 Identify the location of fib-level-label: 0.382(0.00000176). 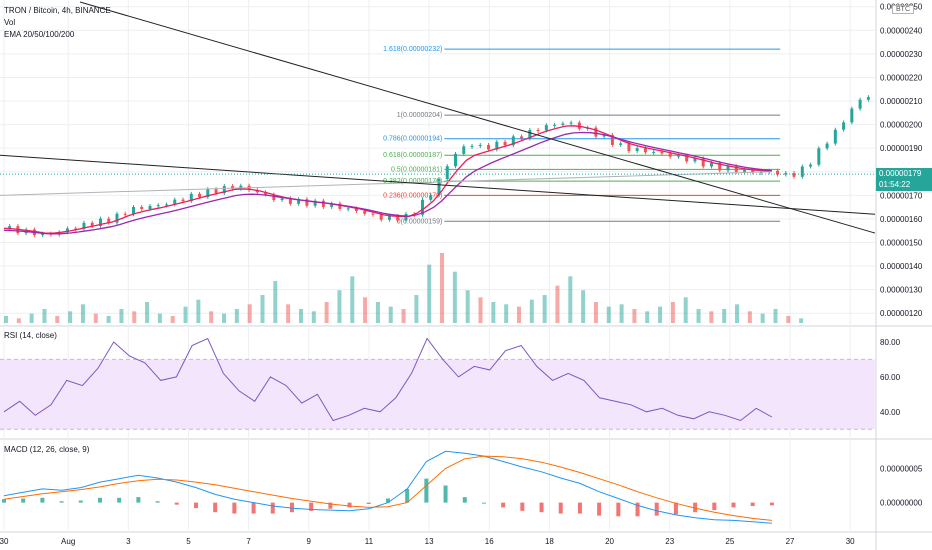
(412, 181).